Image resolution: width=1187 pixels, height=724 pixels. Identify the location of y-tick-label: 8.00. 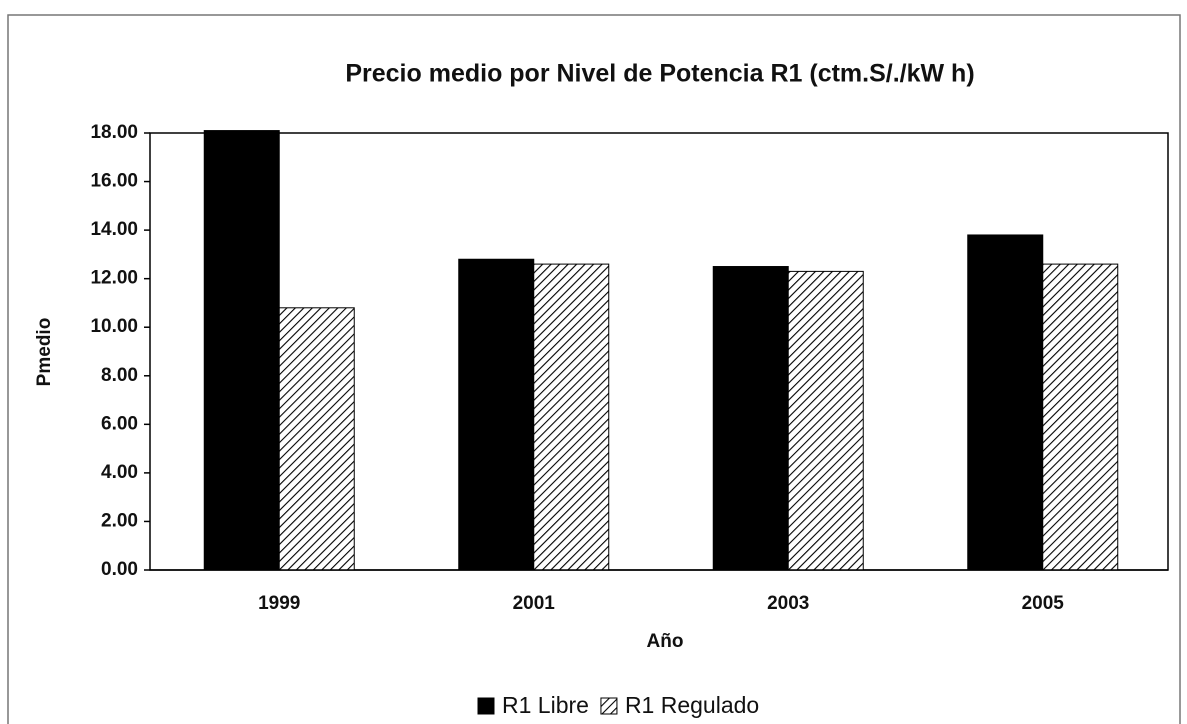
(119, 375).